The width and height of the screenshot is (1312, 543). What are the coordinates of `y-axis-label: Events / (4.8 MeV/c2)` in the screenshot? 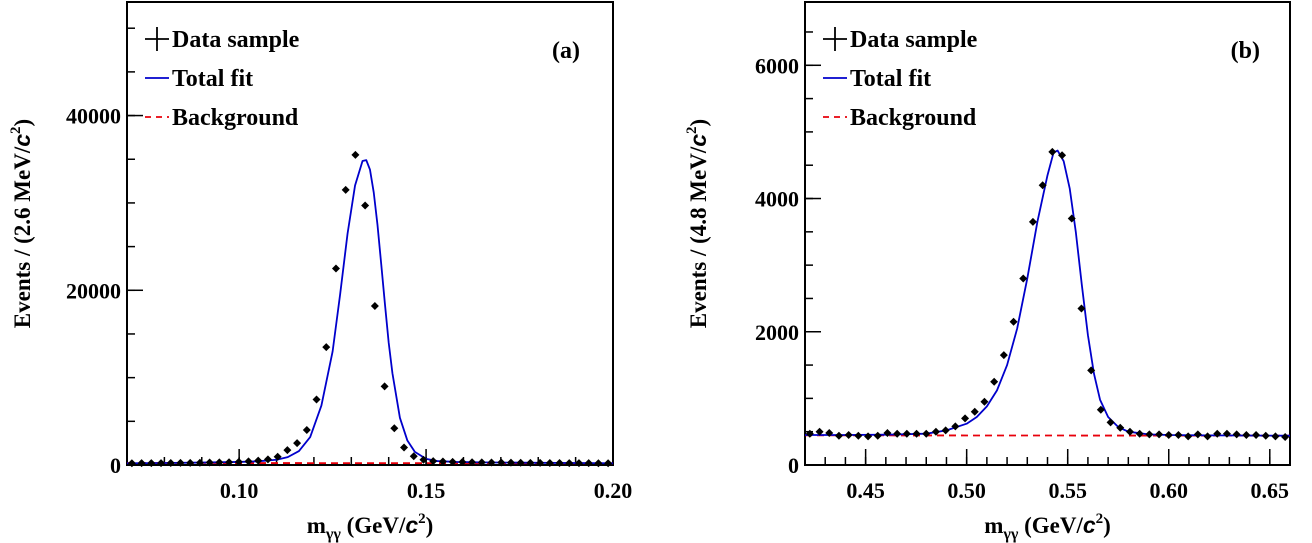 It's located at (697, 223).